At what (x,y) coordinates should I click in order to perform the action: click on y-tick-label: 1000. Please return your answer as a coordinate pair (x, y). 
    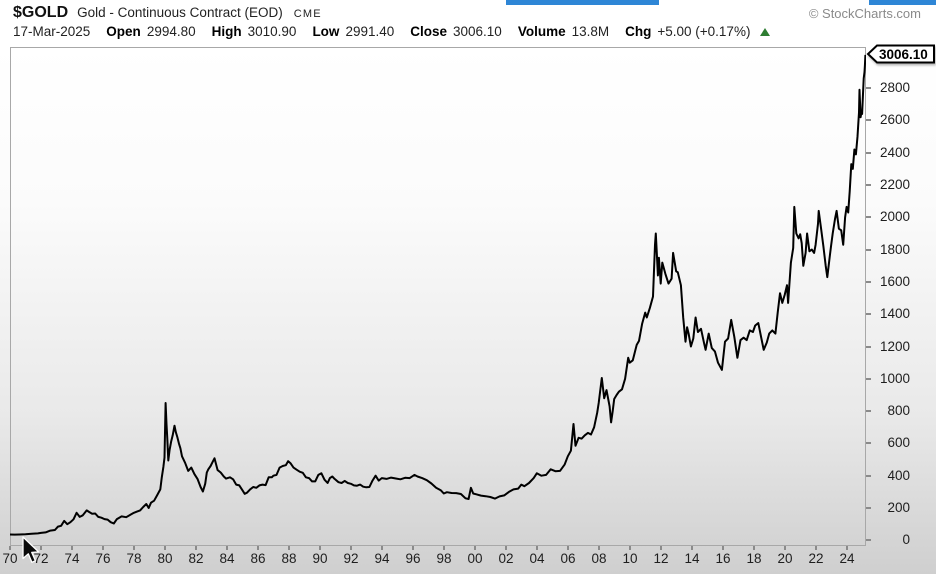
    Looking at the image, I should click on (894, 378).